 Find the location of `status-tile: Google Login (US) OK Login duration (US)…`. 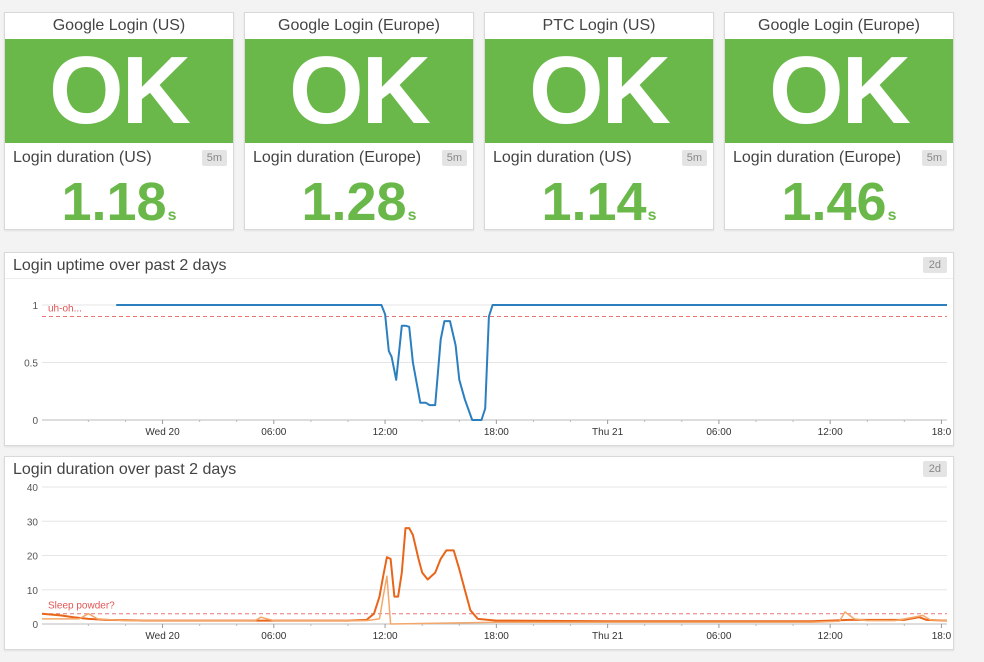

status-tile: Google Login (US) OK Login duration (US)… is located at coordinates (119, 122).